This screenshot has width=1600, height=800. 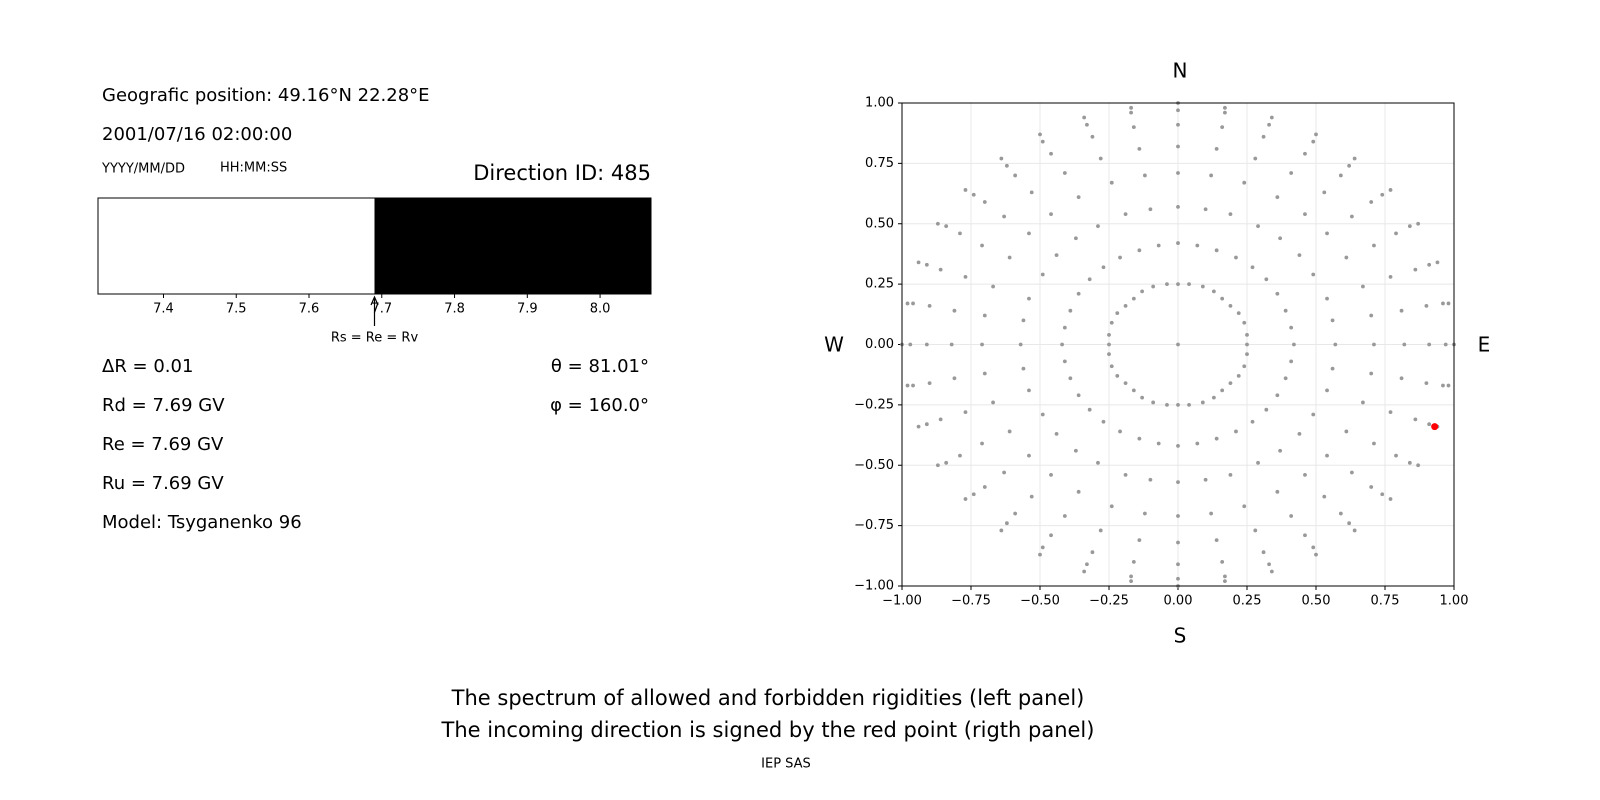 What do you see at coordinates (197, 134) in the screenshot?
I see `datetime: 2001/07/16 02:00:00` at bounding box center [197, 134].